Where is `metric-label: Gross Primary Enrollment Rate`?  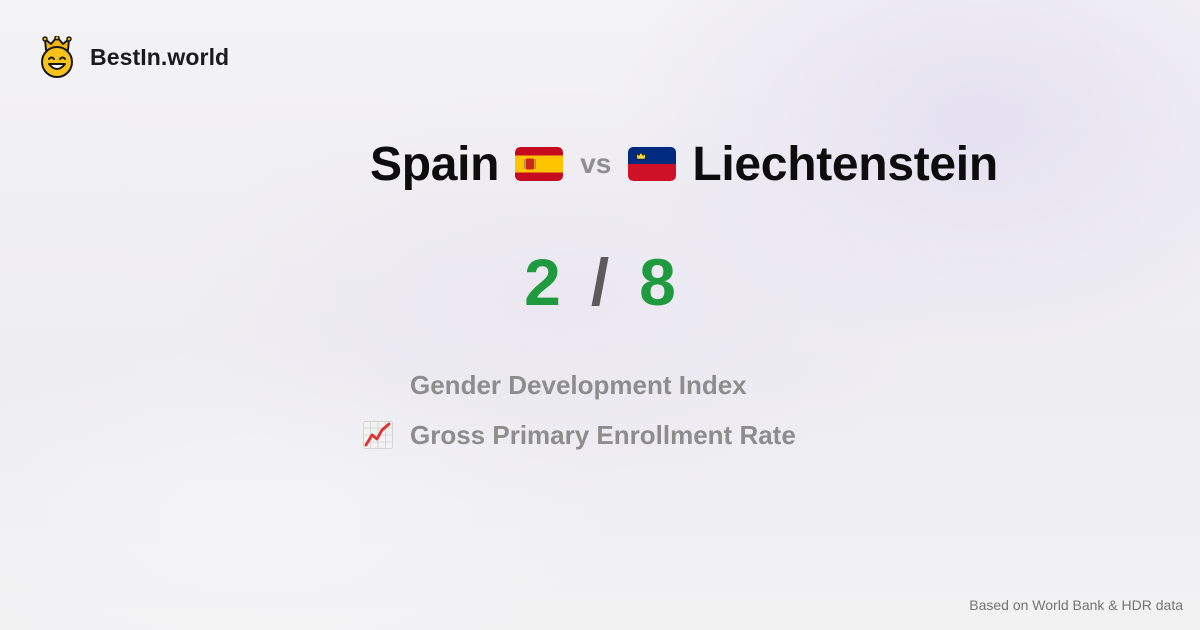 metric-label: Gross Primary Enrollment Rate is located at coordinates (603, 434).